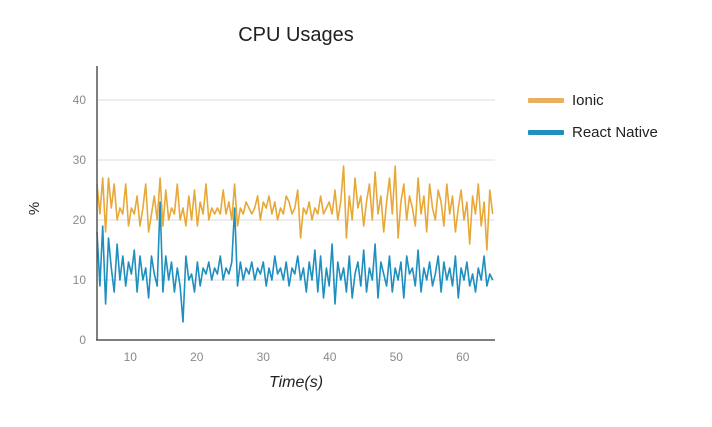 This screenshot has width=712, height=427. Describe the element at coordinates (131, 357) in the screenshot. I see `x-tick: 10` at that location.